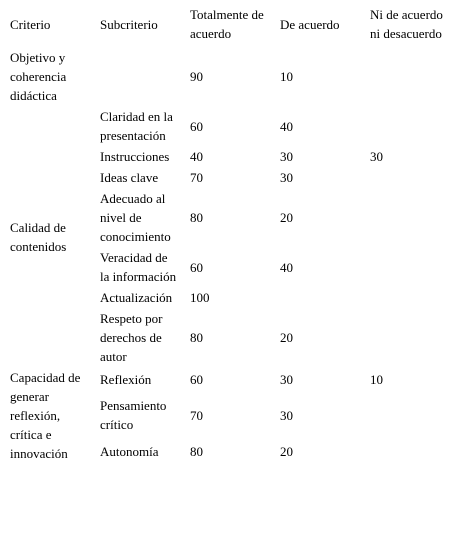 The width and height of the screenshot is (462, 534). What do you see at coordinates (310, 24) in the screenshot?
I see `header-cell: De acuerdo` at bounding box center [310, 24].